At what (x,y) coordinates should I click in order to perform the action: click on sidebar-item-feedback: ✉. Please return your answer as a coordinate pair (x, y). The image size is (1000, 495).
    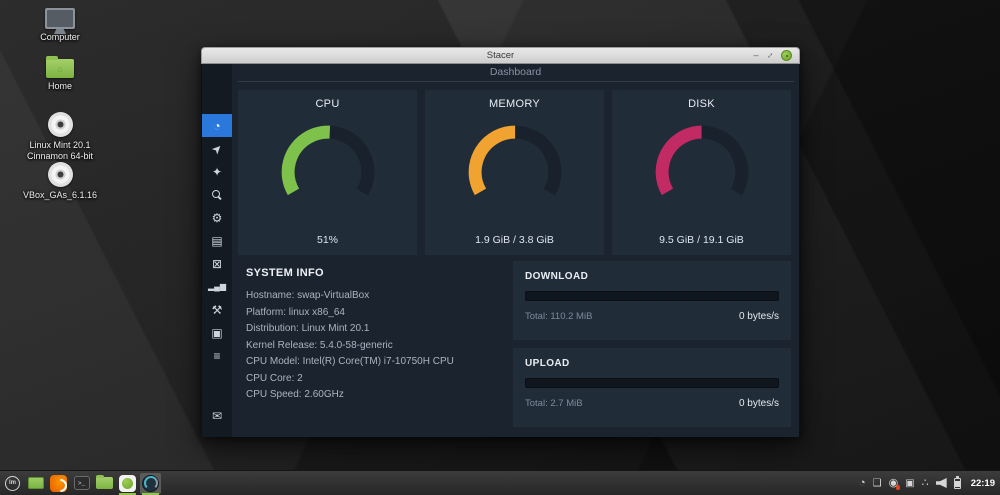
    Looking at the image, I should click on (217, 415).